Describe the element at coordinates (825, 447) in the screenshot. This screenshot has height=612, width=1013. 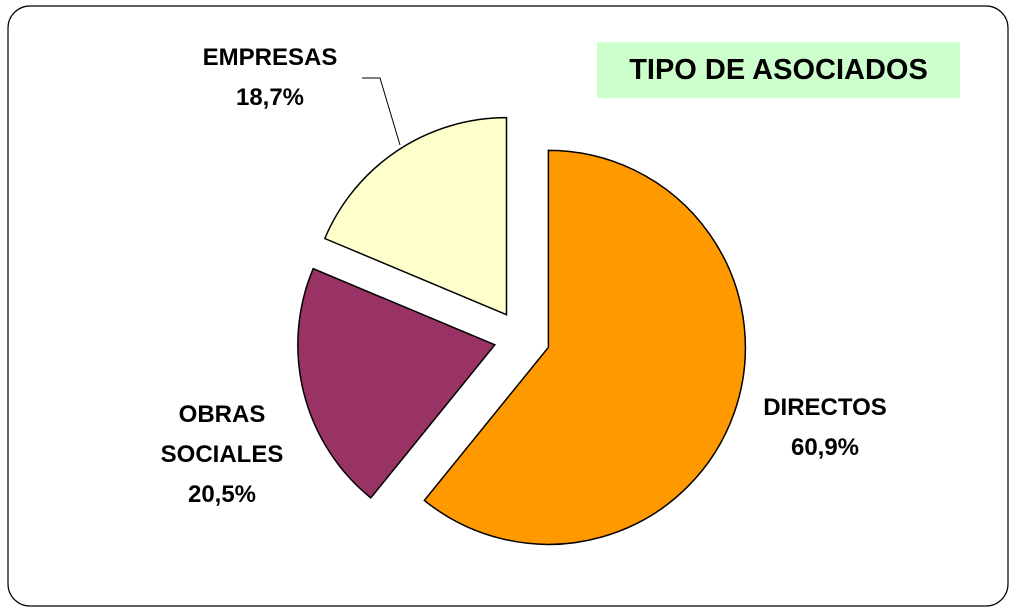
I see `value-label: 60,9%` at that location.